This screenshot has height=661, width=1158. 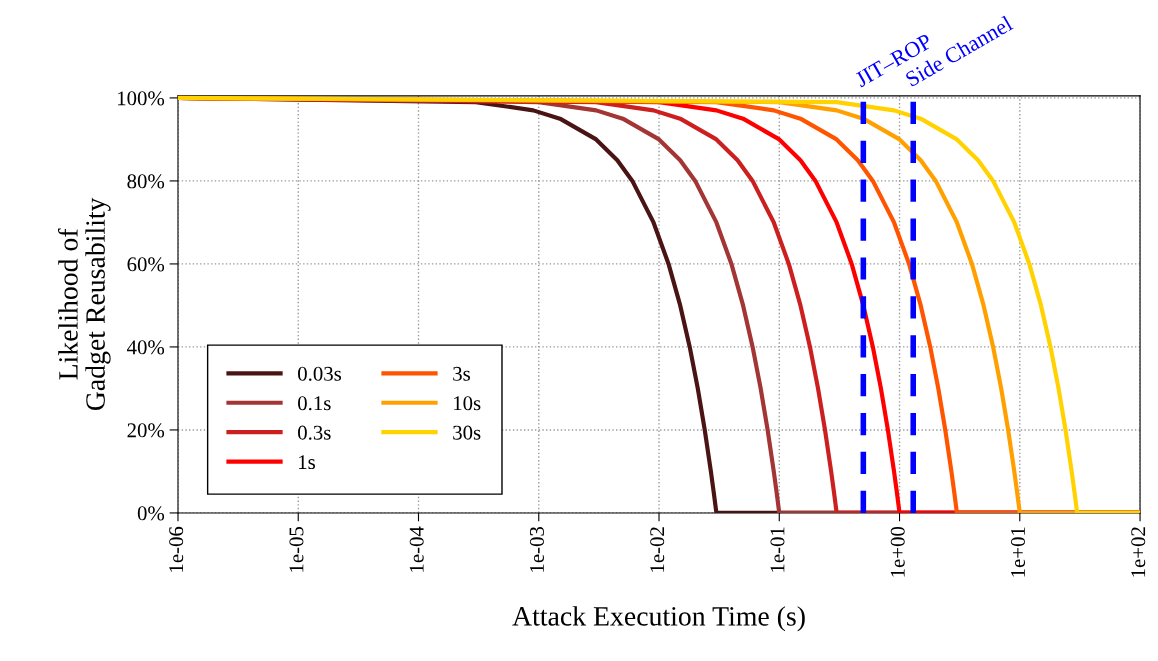 I want to click on y-tick-label: 60%, so click(x=146, y=264).